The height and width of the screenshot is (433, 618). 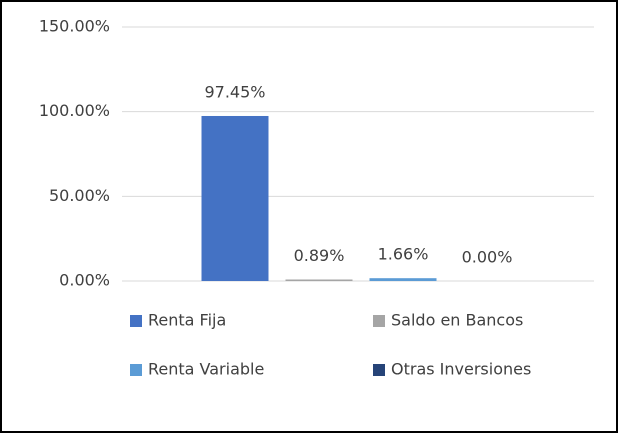 I want to click on y-tick-label: 0.00%, so click(x=84, y=280).